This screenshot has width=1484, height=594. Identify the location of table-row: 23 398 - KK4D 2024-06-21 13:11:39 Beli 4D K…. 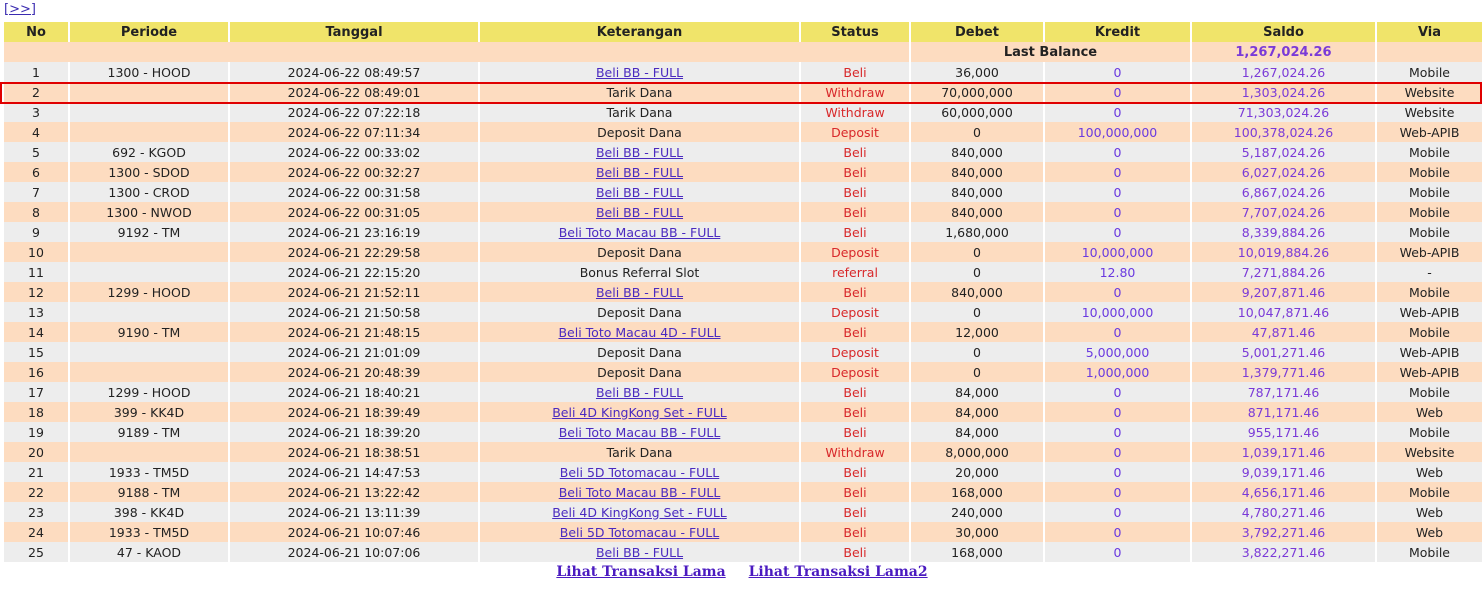
(743, 512).